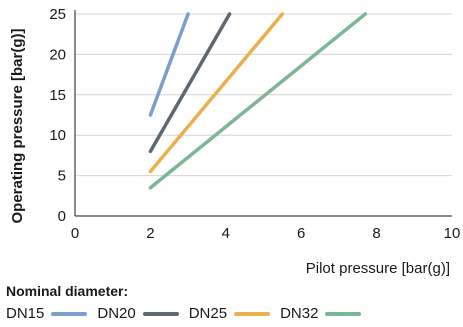 The width and height of the screenshot is (463, 327). What do you see at coordinates (67, 291) in the screenshot?
I see `legend-title: Nominal diameter:` at bounding box center [67, 291].